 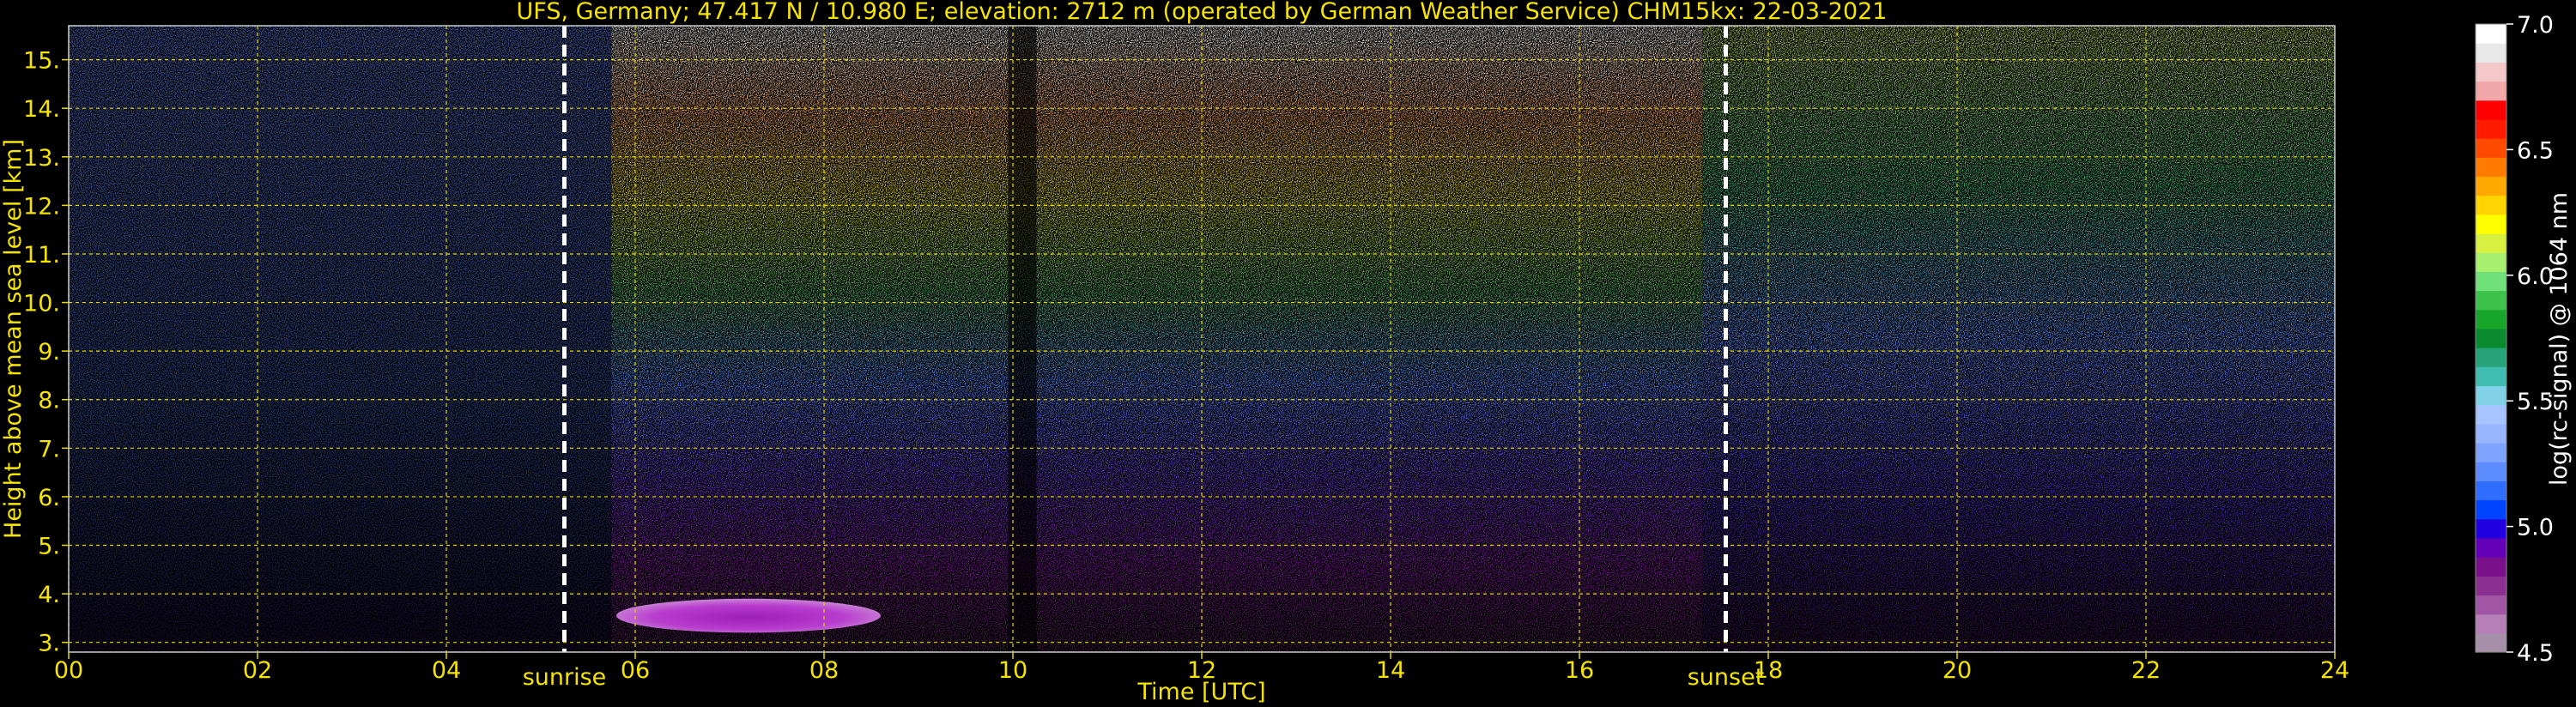 I want to click on colorbar-tick-label: 5.5, so click(x=2535, y=402).